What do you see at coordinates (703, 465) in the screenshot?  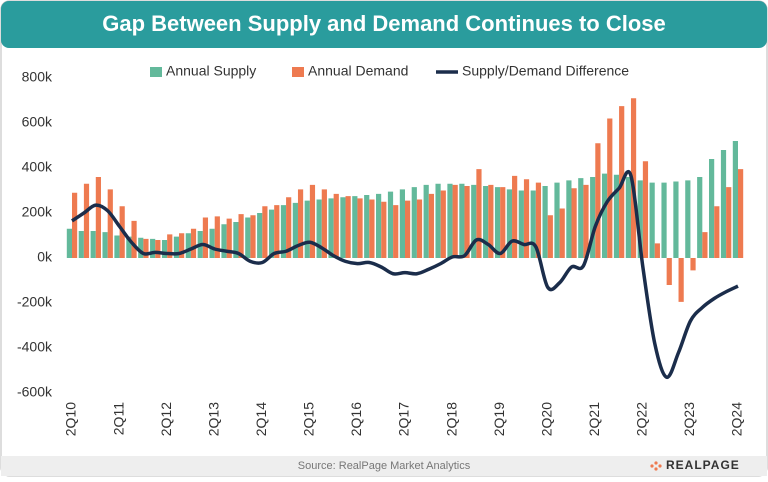 I see `logo: REALPAGE` at bounding box center [703, 465].